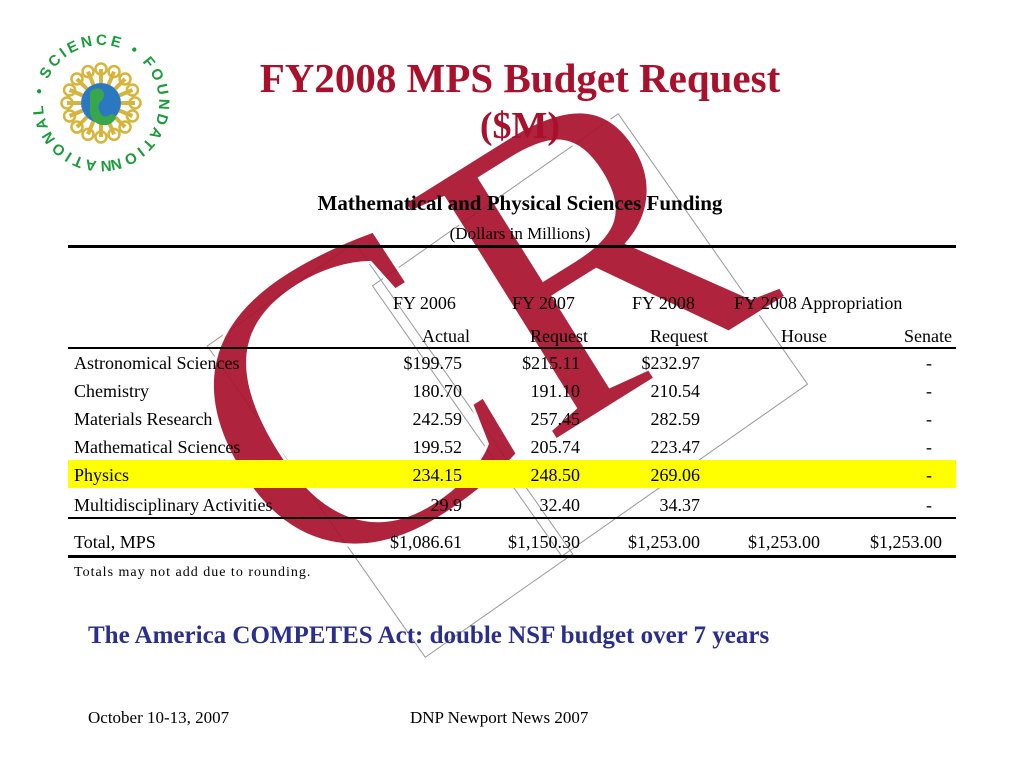 This screenshot has height=768, width=1024. I want to click on cell-fy2007: 248.50, so click(555, 475).